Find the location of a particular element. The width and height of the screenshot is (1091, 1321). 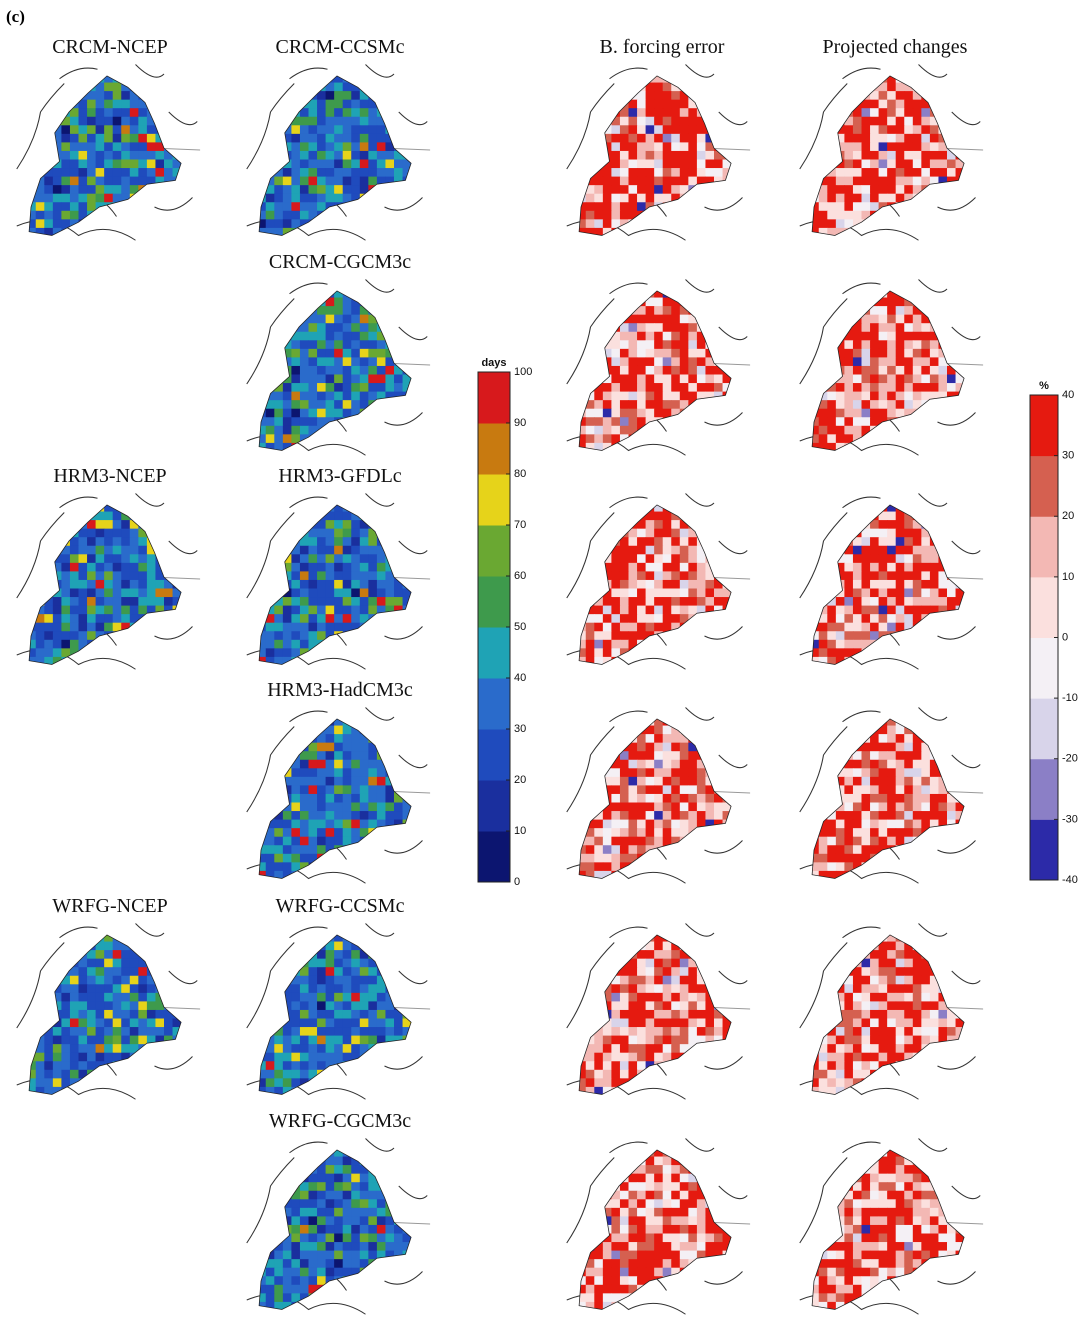

field is located at coordinates (658, 588).